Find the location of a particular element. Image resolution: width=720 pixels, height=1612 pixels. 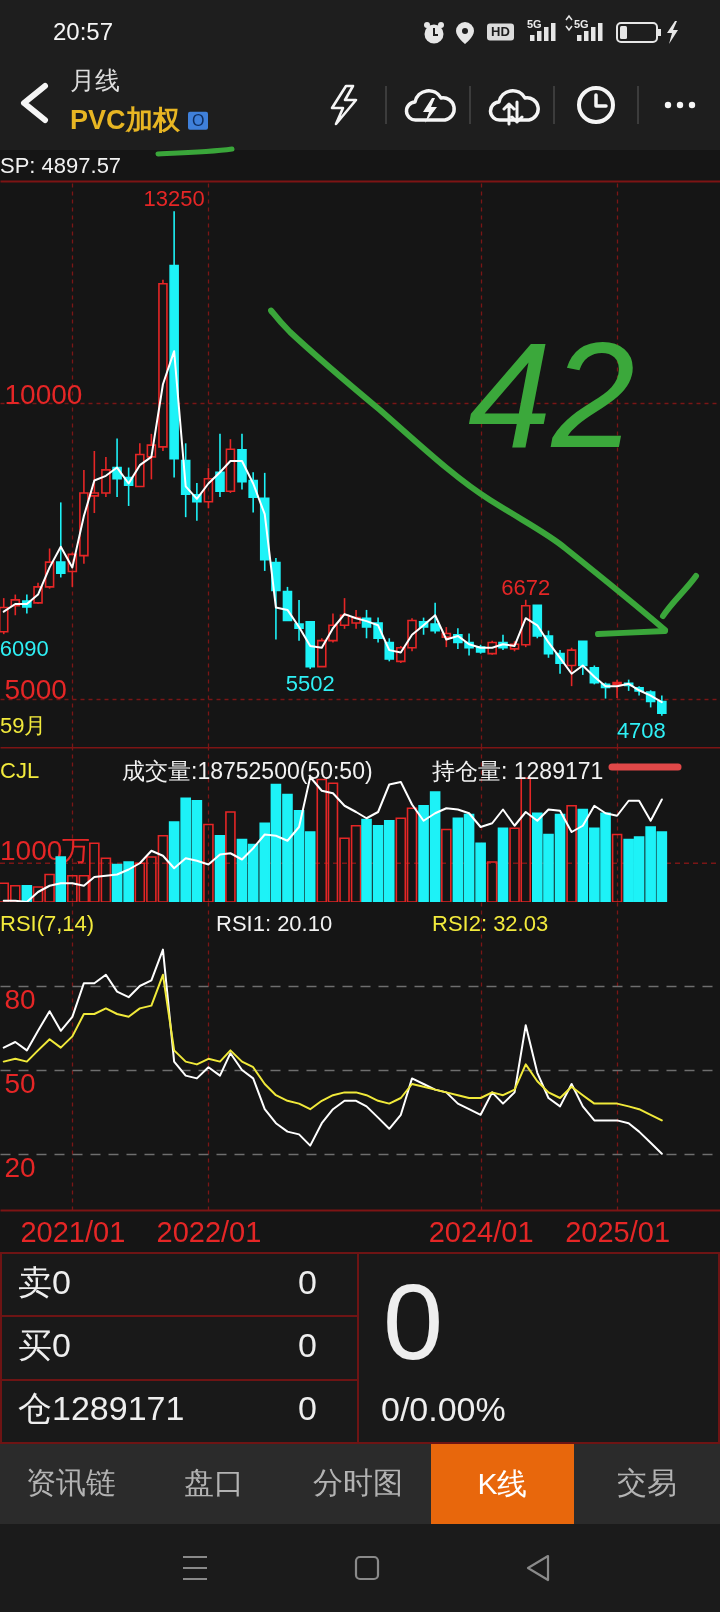

x-tick-label: 2024/01 is located at coordinates (481, 1231).